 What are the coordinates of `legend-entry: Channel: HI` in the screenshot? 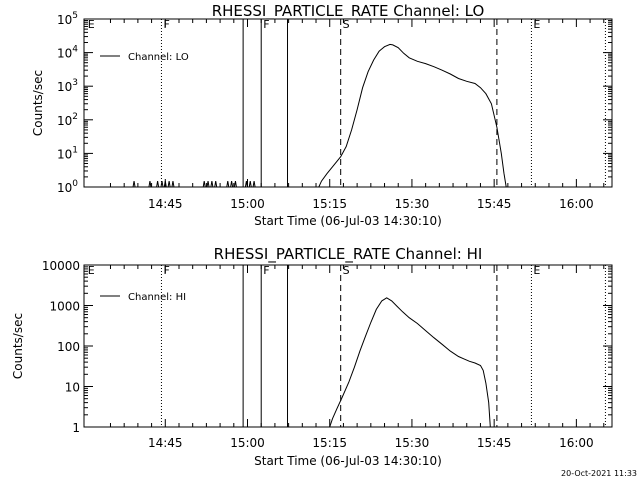 It's located at (157, 297).